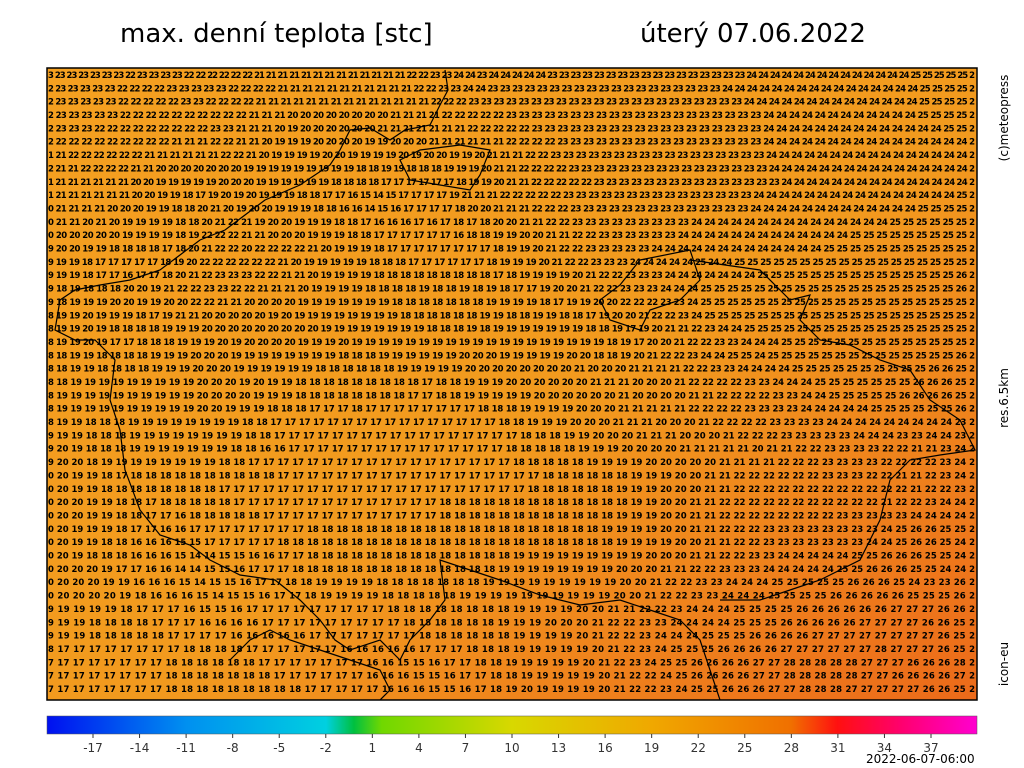  Describe the element at coordinates (140, 748) in the screenshot. I see `colorbar-tick-label: -14` at that location.